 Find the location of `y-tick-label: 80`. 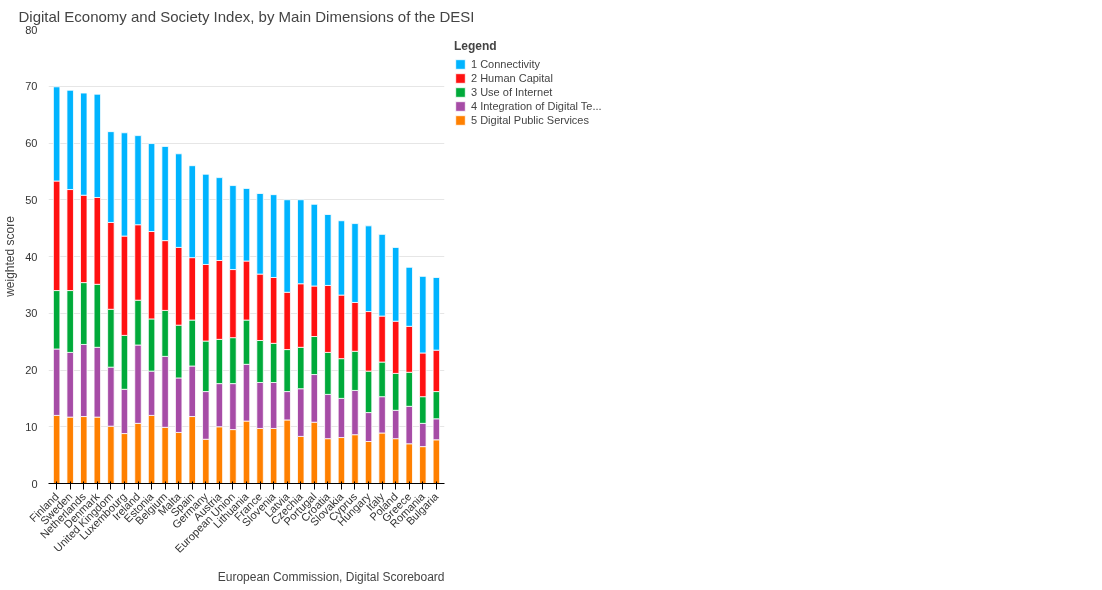

y-tick-label: 80 is located at coordinates (31, 29).